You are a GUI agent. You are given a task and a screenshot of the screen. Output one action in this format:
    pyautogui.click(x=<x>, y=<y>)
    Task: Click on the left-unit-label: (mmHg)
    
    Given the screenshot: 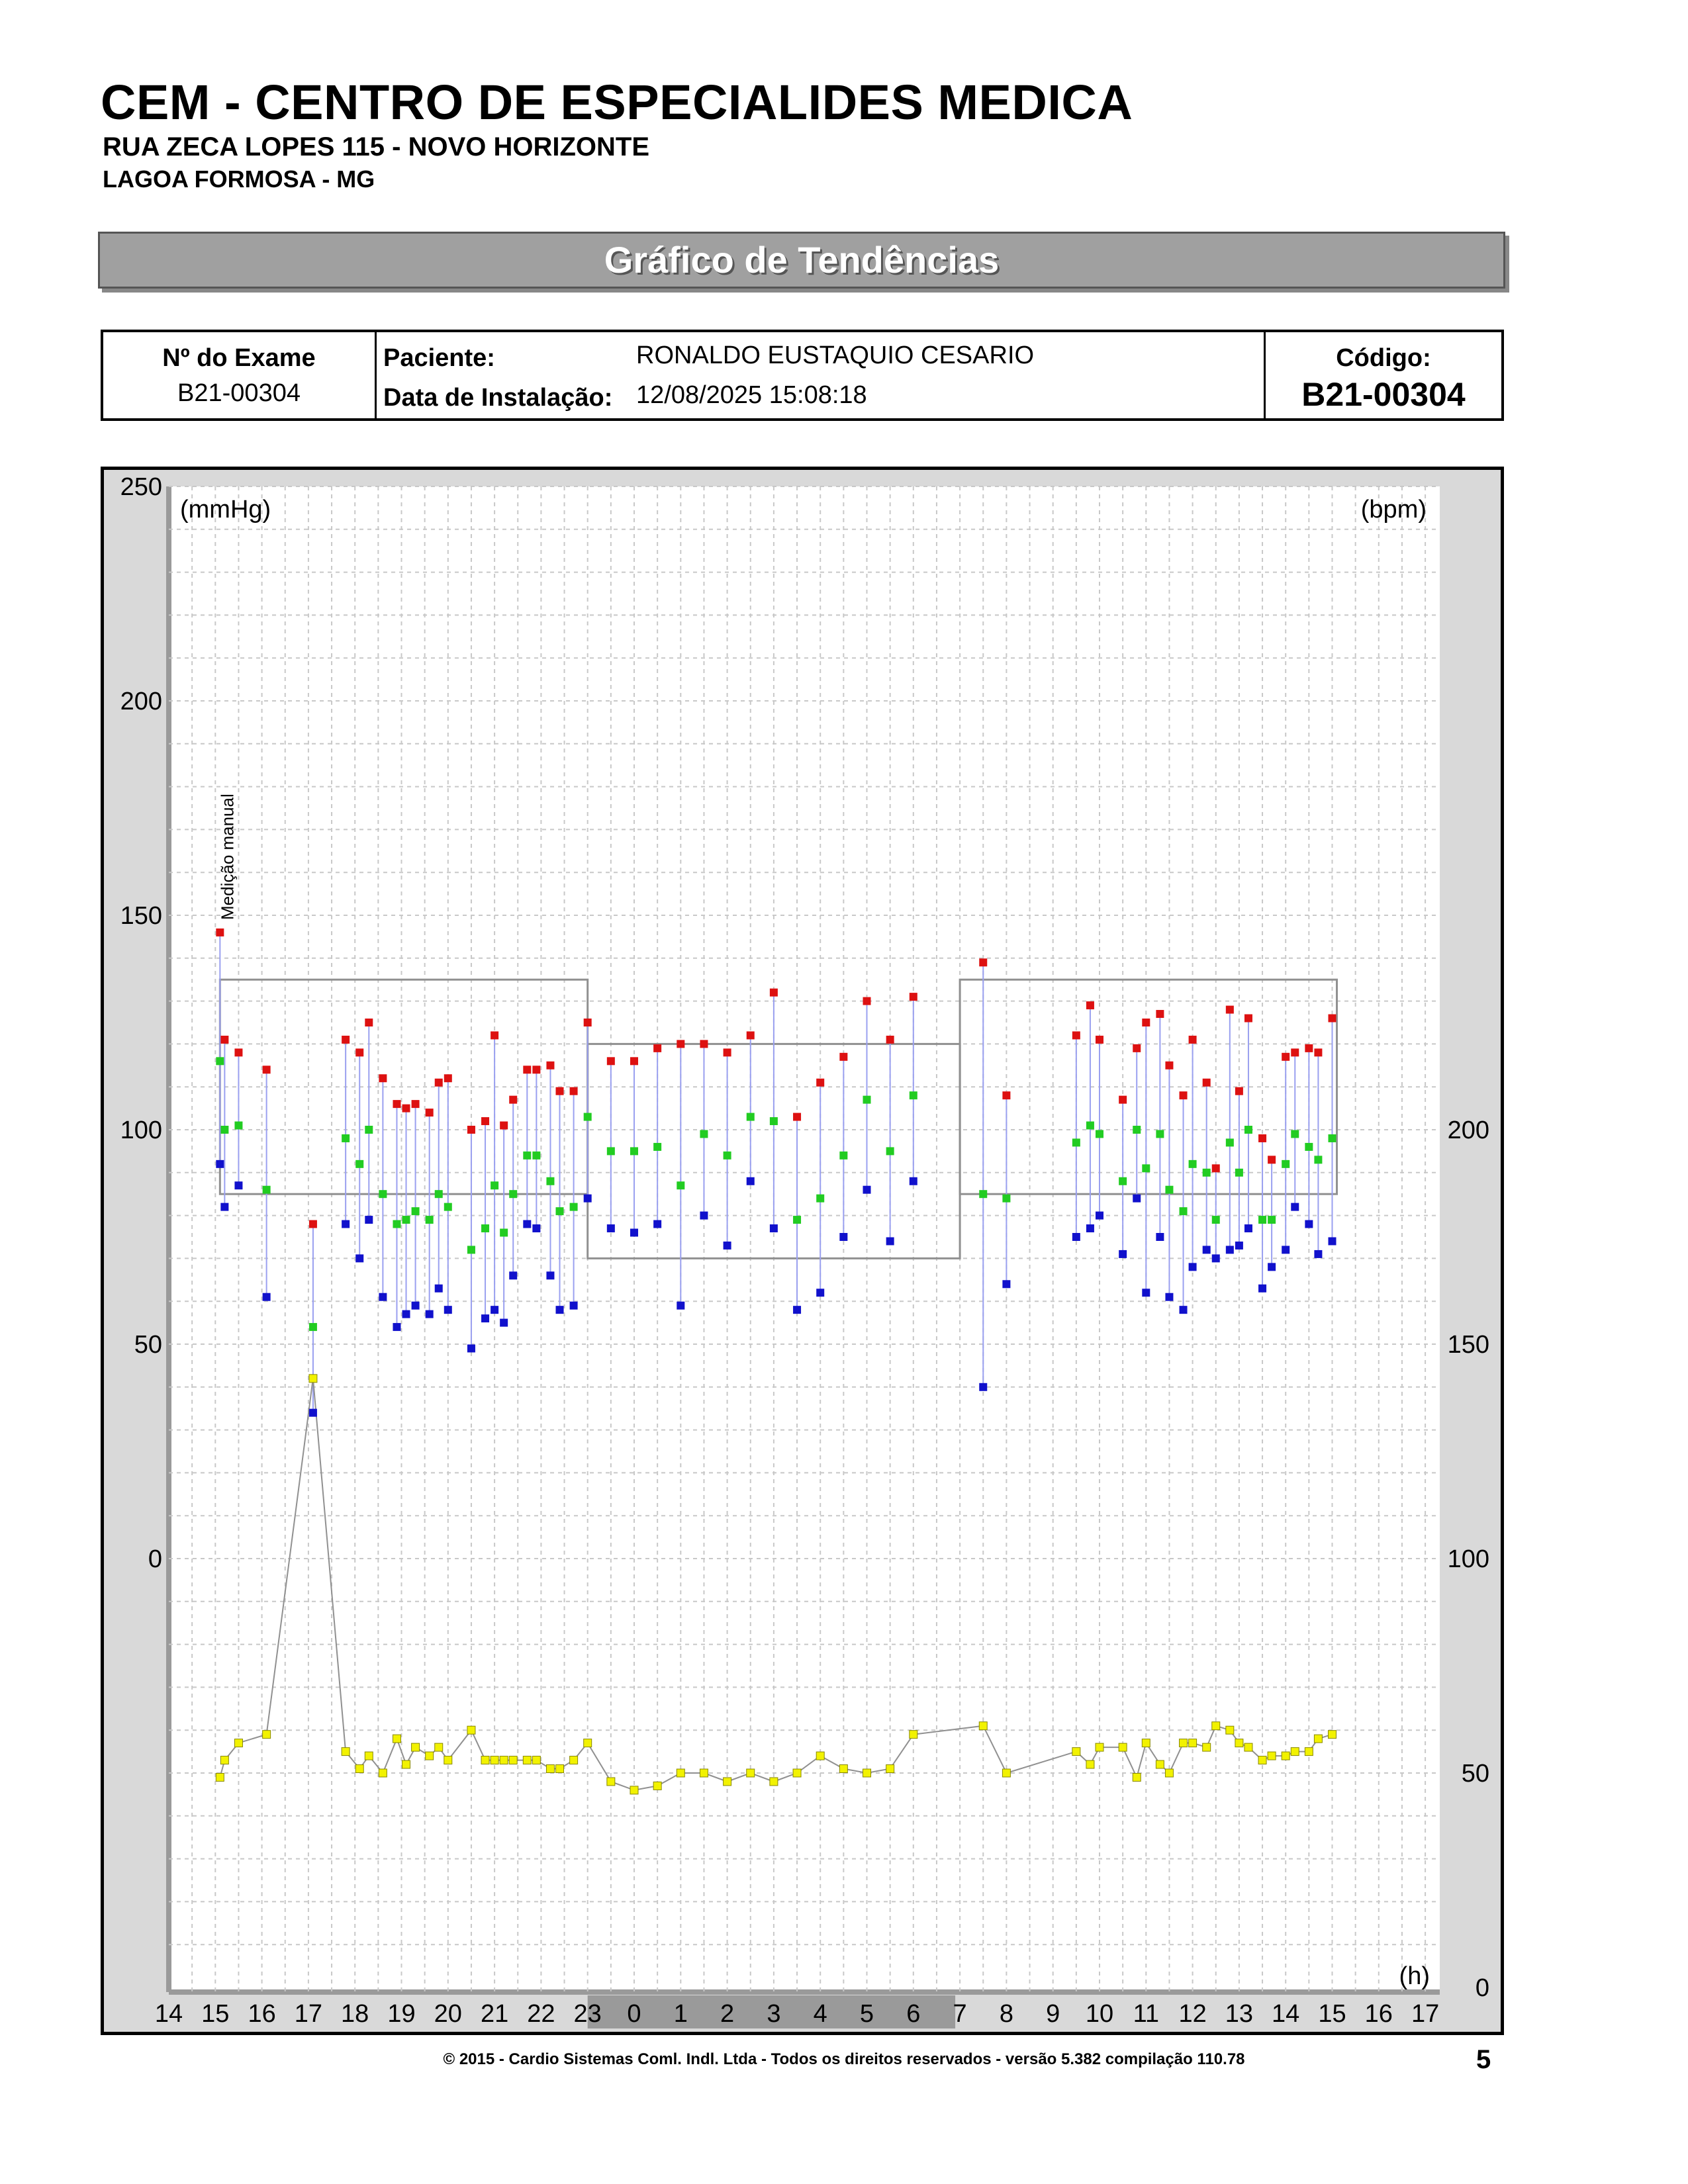 What is the action you would take?
    pyautogui.click(x=225, y=509)
    